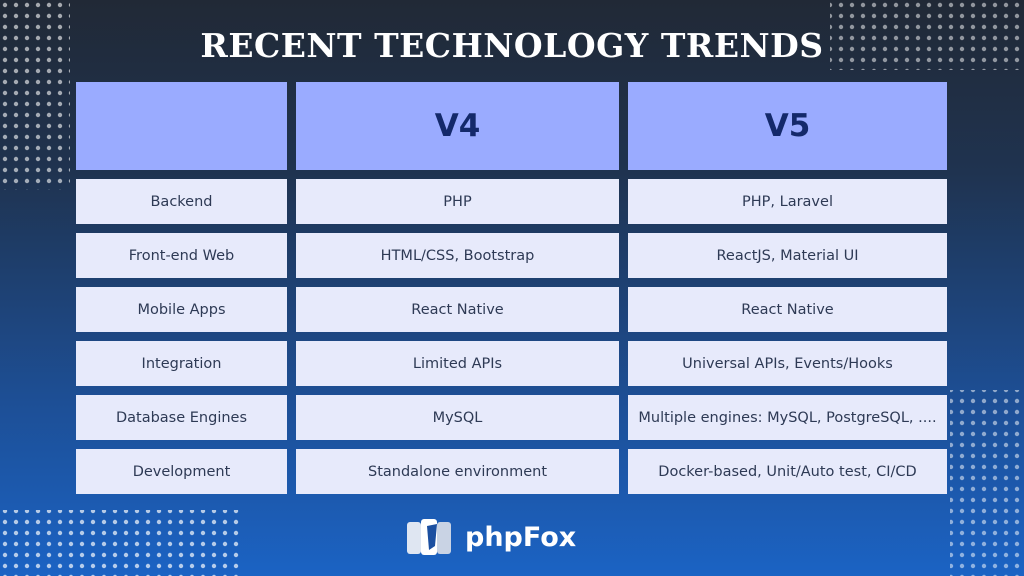 This screenshot has width=1024, height=576. I want to click on table-cell: MySQL, so click(457, 417).